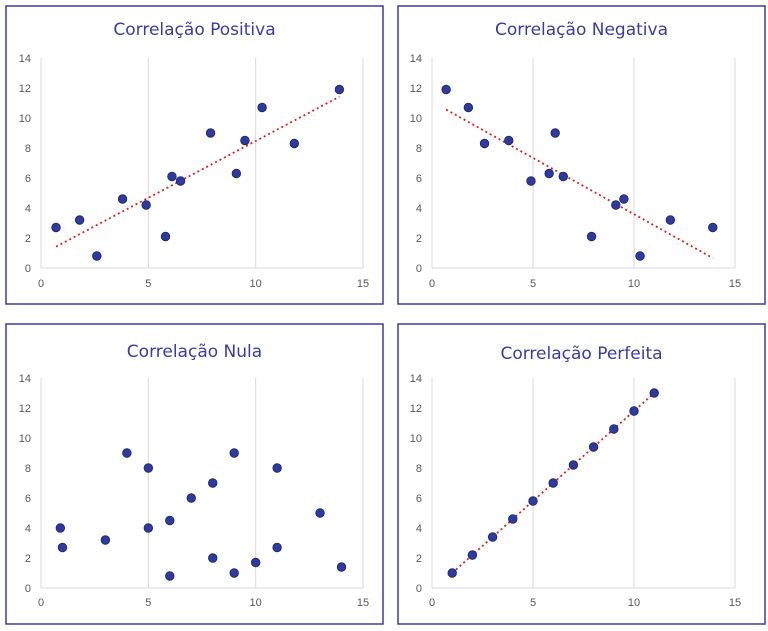 The image size is (768, 631). What do you see at coordinates (581, 30) in the screenshot?
I see `chart-title: Correlação Negativa` at bounding box center [581, 30].